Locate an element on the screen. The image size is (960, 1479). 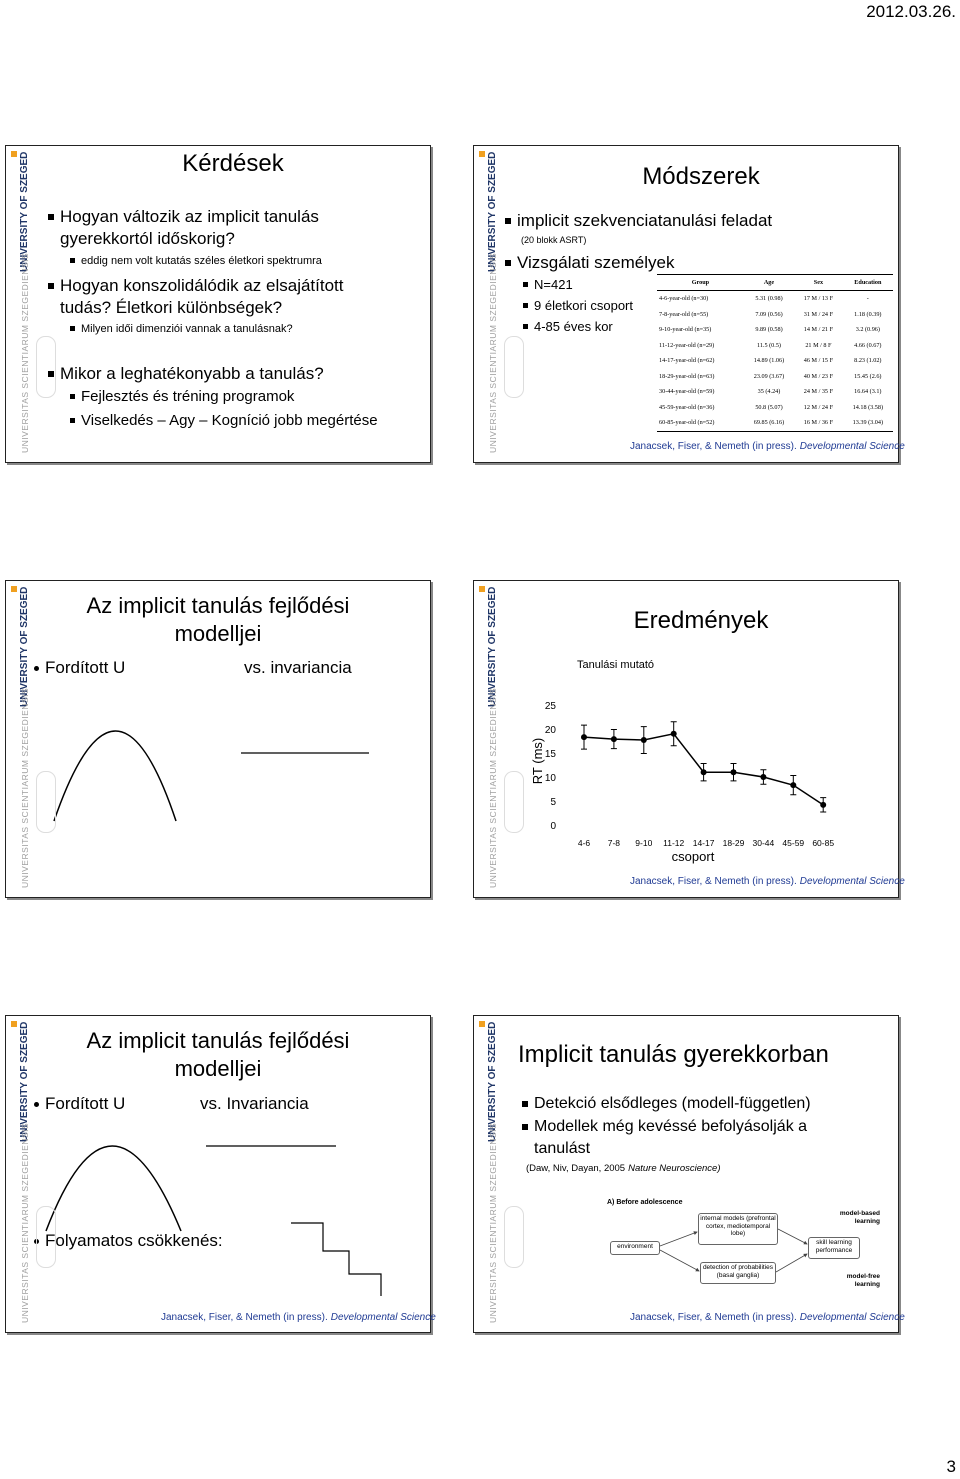
table-cell: 46 M / 15 F is located at coordinates (818, 361).